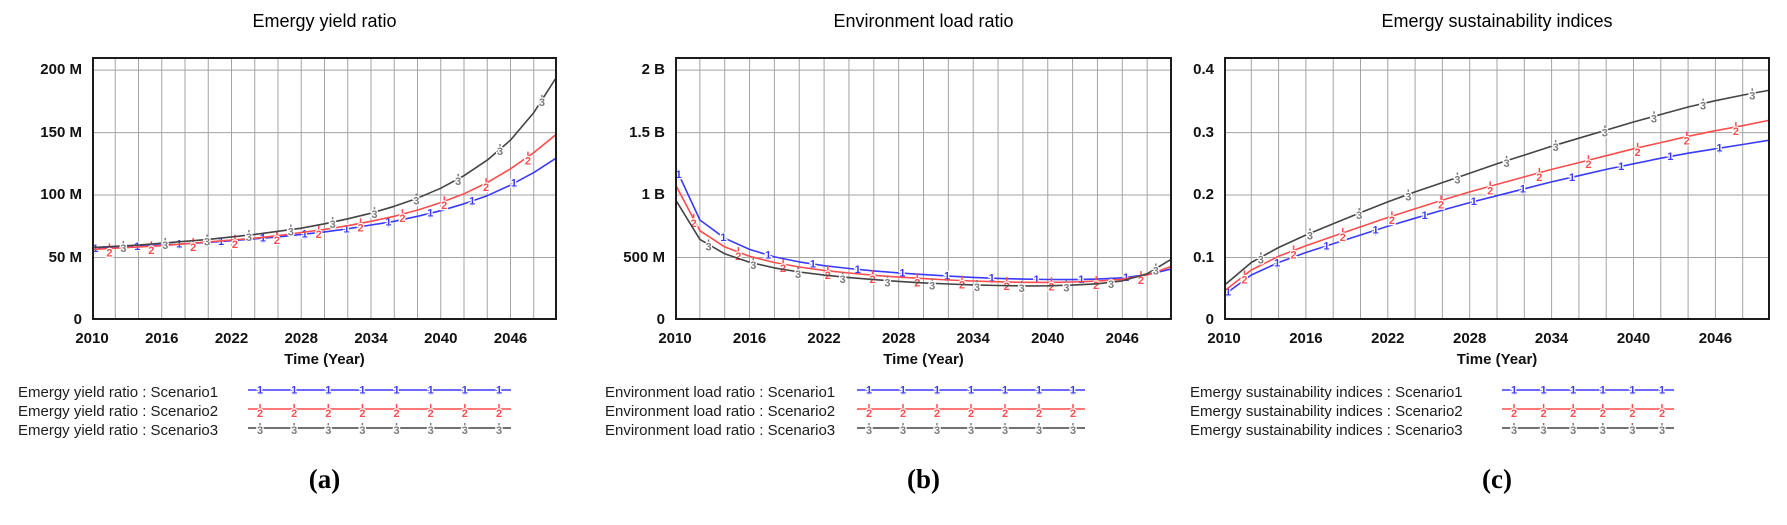 The width and height of the screenshot is (1787, 525). Describe the element at coordinates (1588, 392) in the screenshot. I see `legend-line-sample-scenario1: 1 1 1 1 1 1` at that location.